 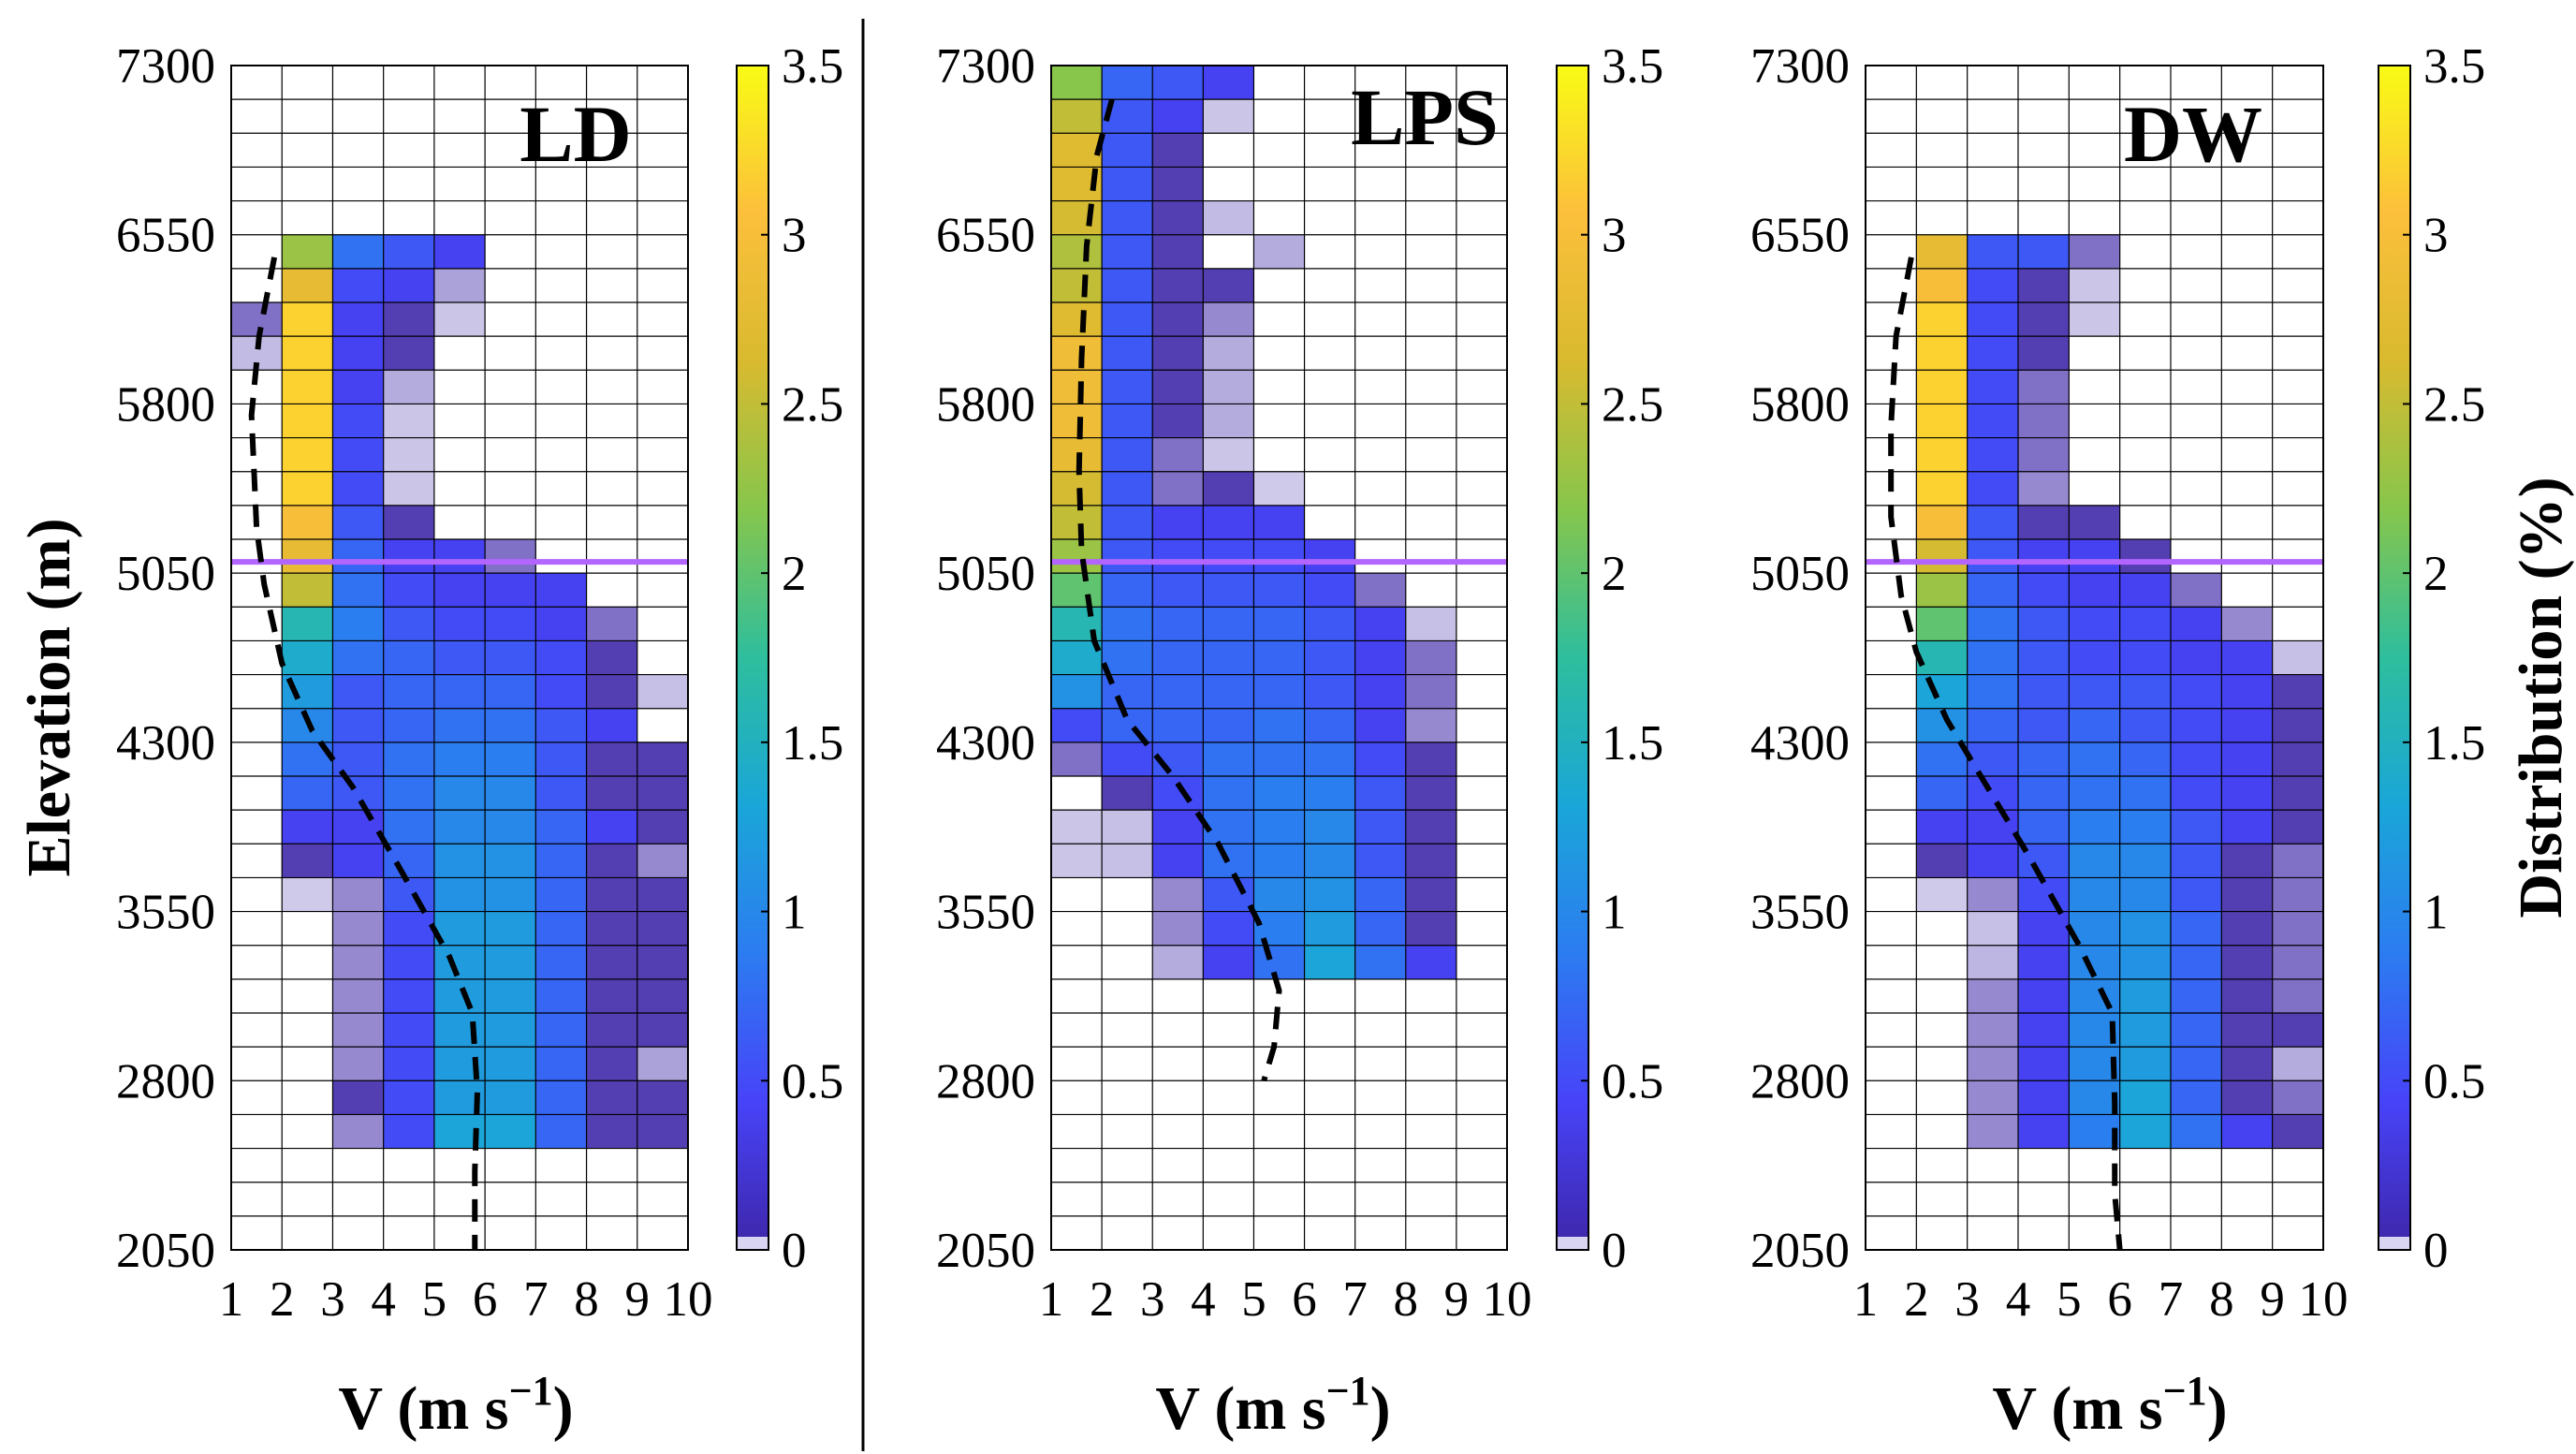 What do you see at coordinates (985, 66) in the screenshot?
I see `y-tick-label: 7300` at bounding box center [985, 66].